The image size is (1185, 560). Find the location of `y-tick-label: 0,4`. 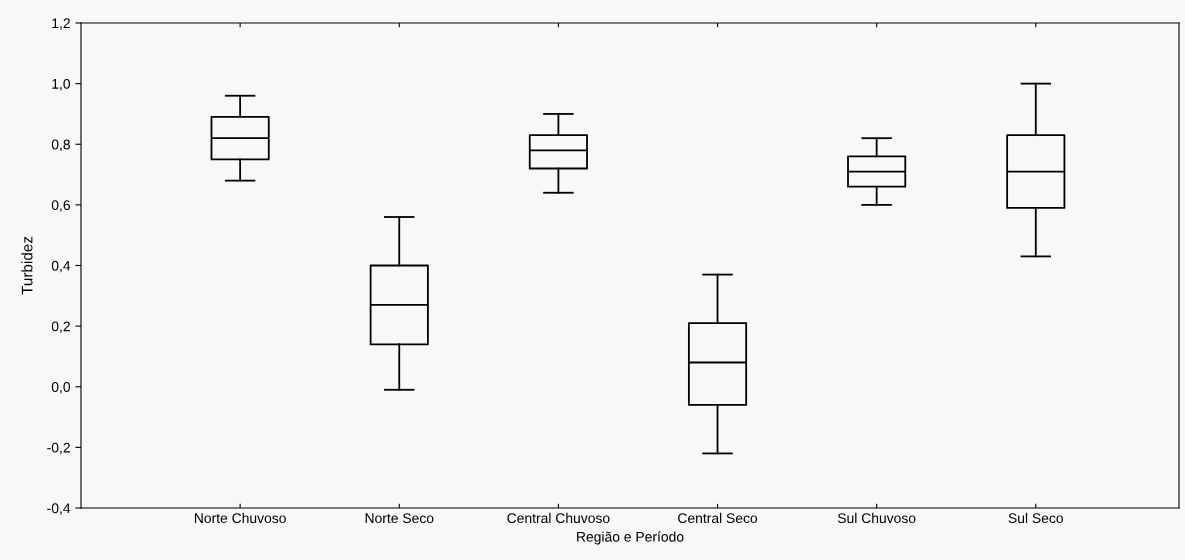

y-tick-label: 0,4 is located at coordinates (61, 266).